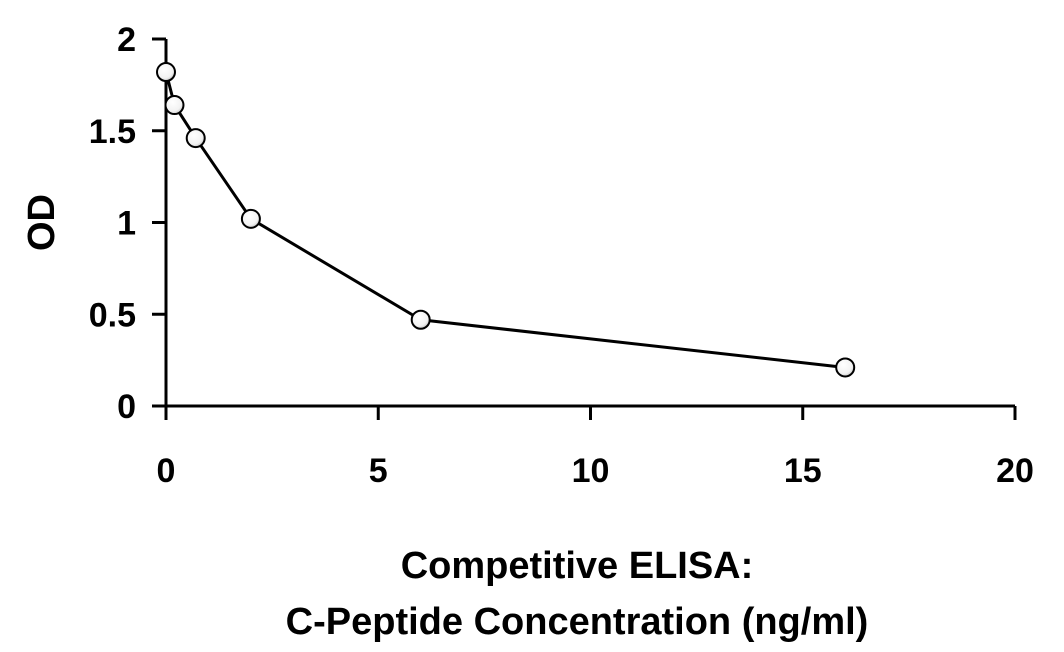  What do you see at coordinates (112, 315) in the screenshot?
I see `y-tick-label: 0.5` at bounding box center [112, 315].